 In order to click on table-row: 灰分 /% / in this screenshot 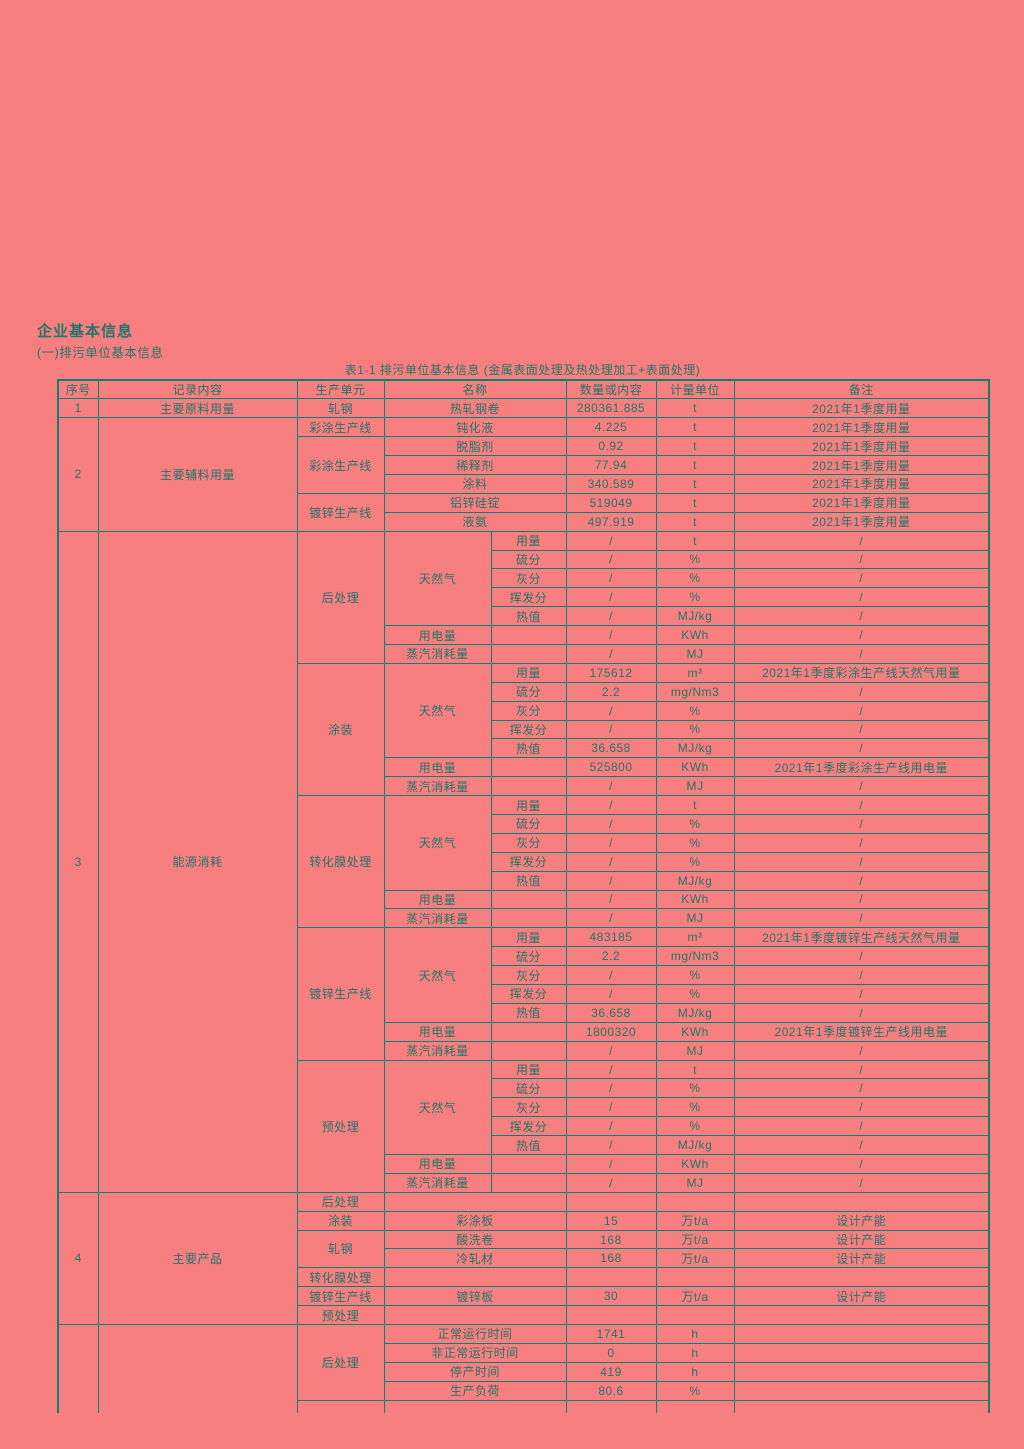, I will do `click(524, 975)`.